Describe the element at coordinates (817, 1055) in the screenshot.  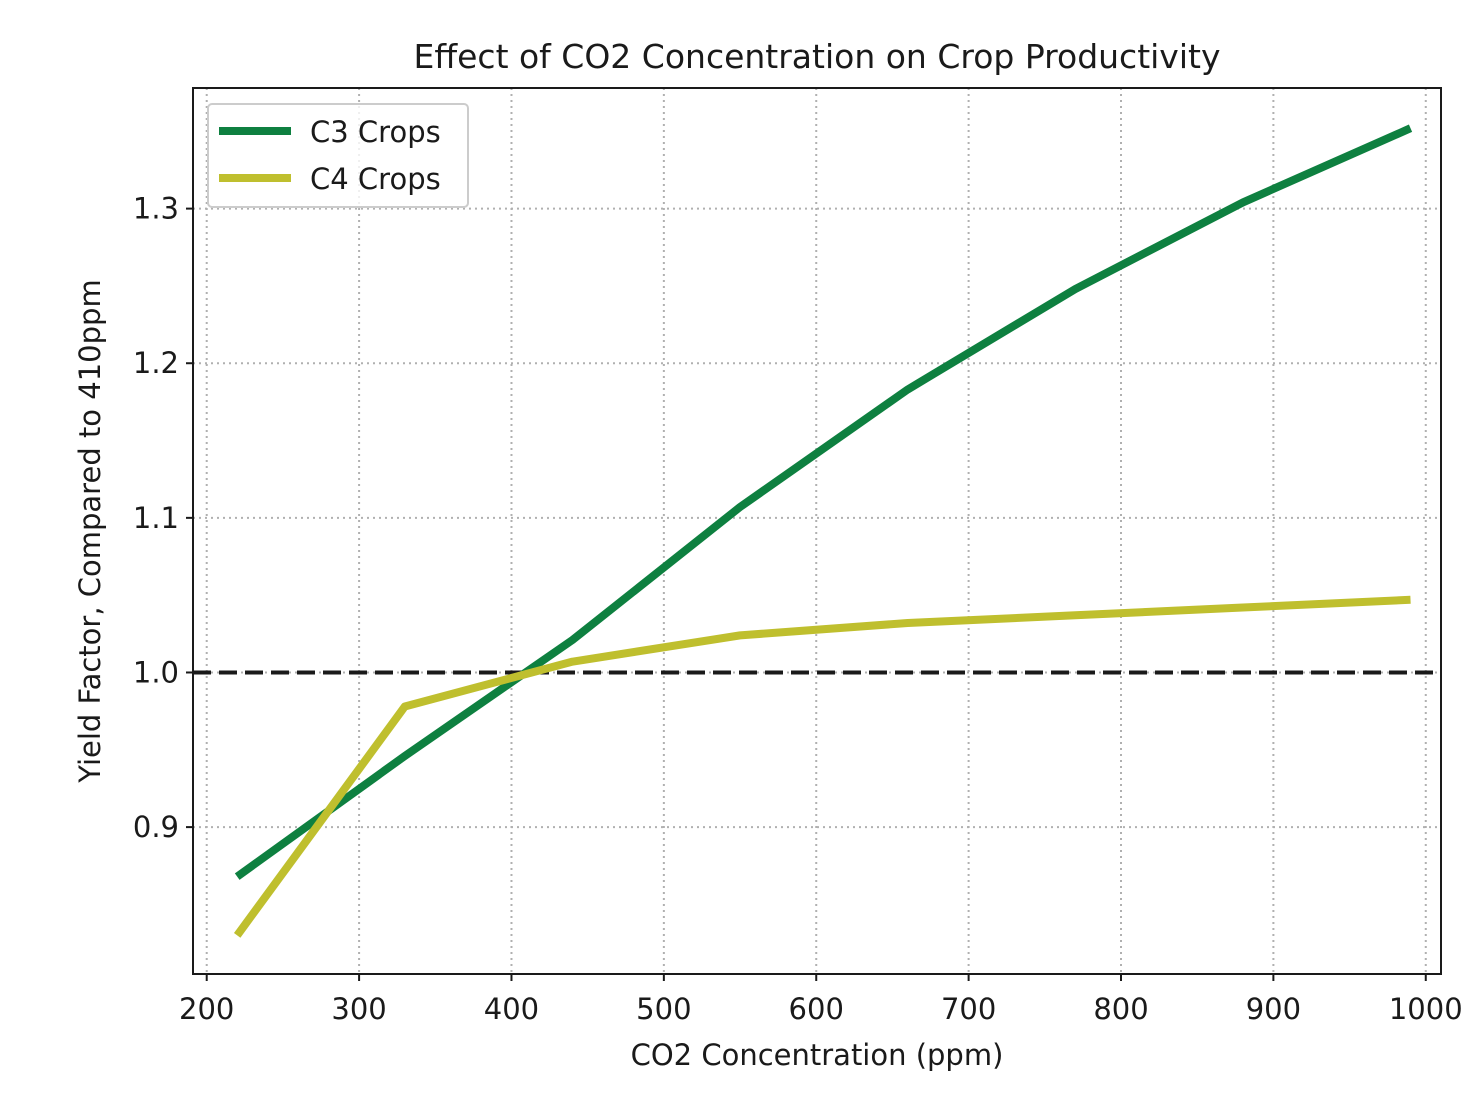
I see `x-axis-label: CO2 Concentration (ppm)` at that location.